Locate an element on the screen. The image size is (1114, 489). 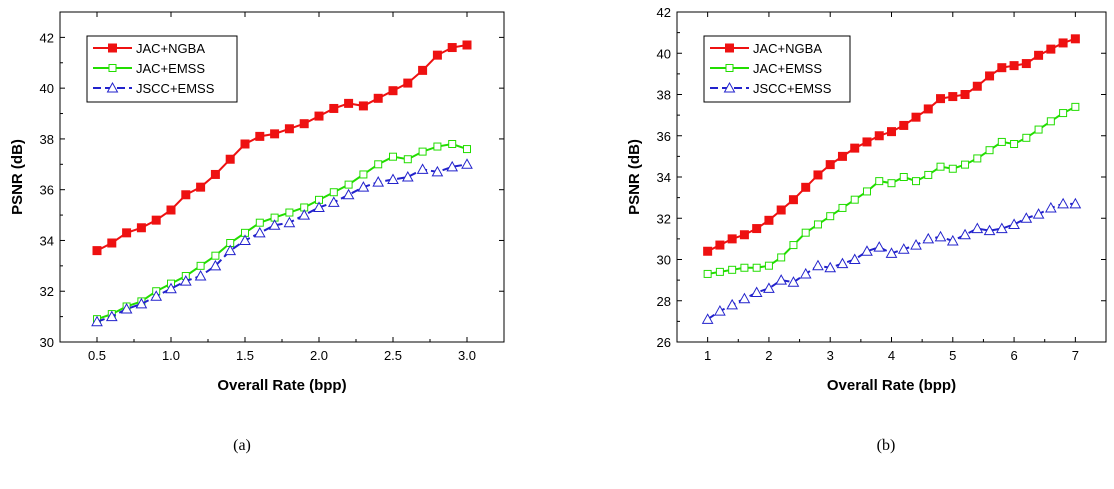
y-tick-label: 34 is located at coordinates (664, 177).